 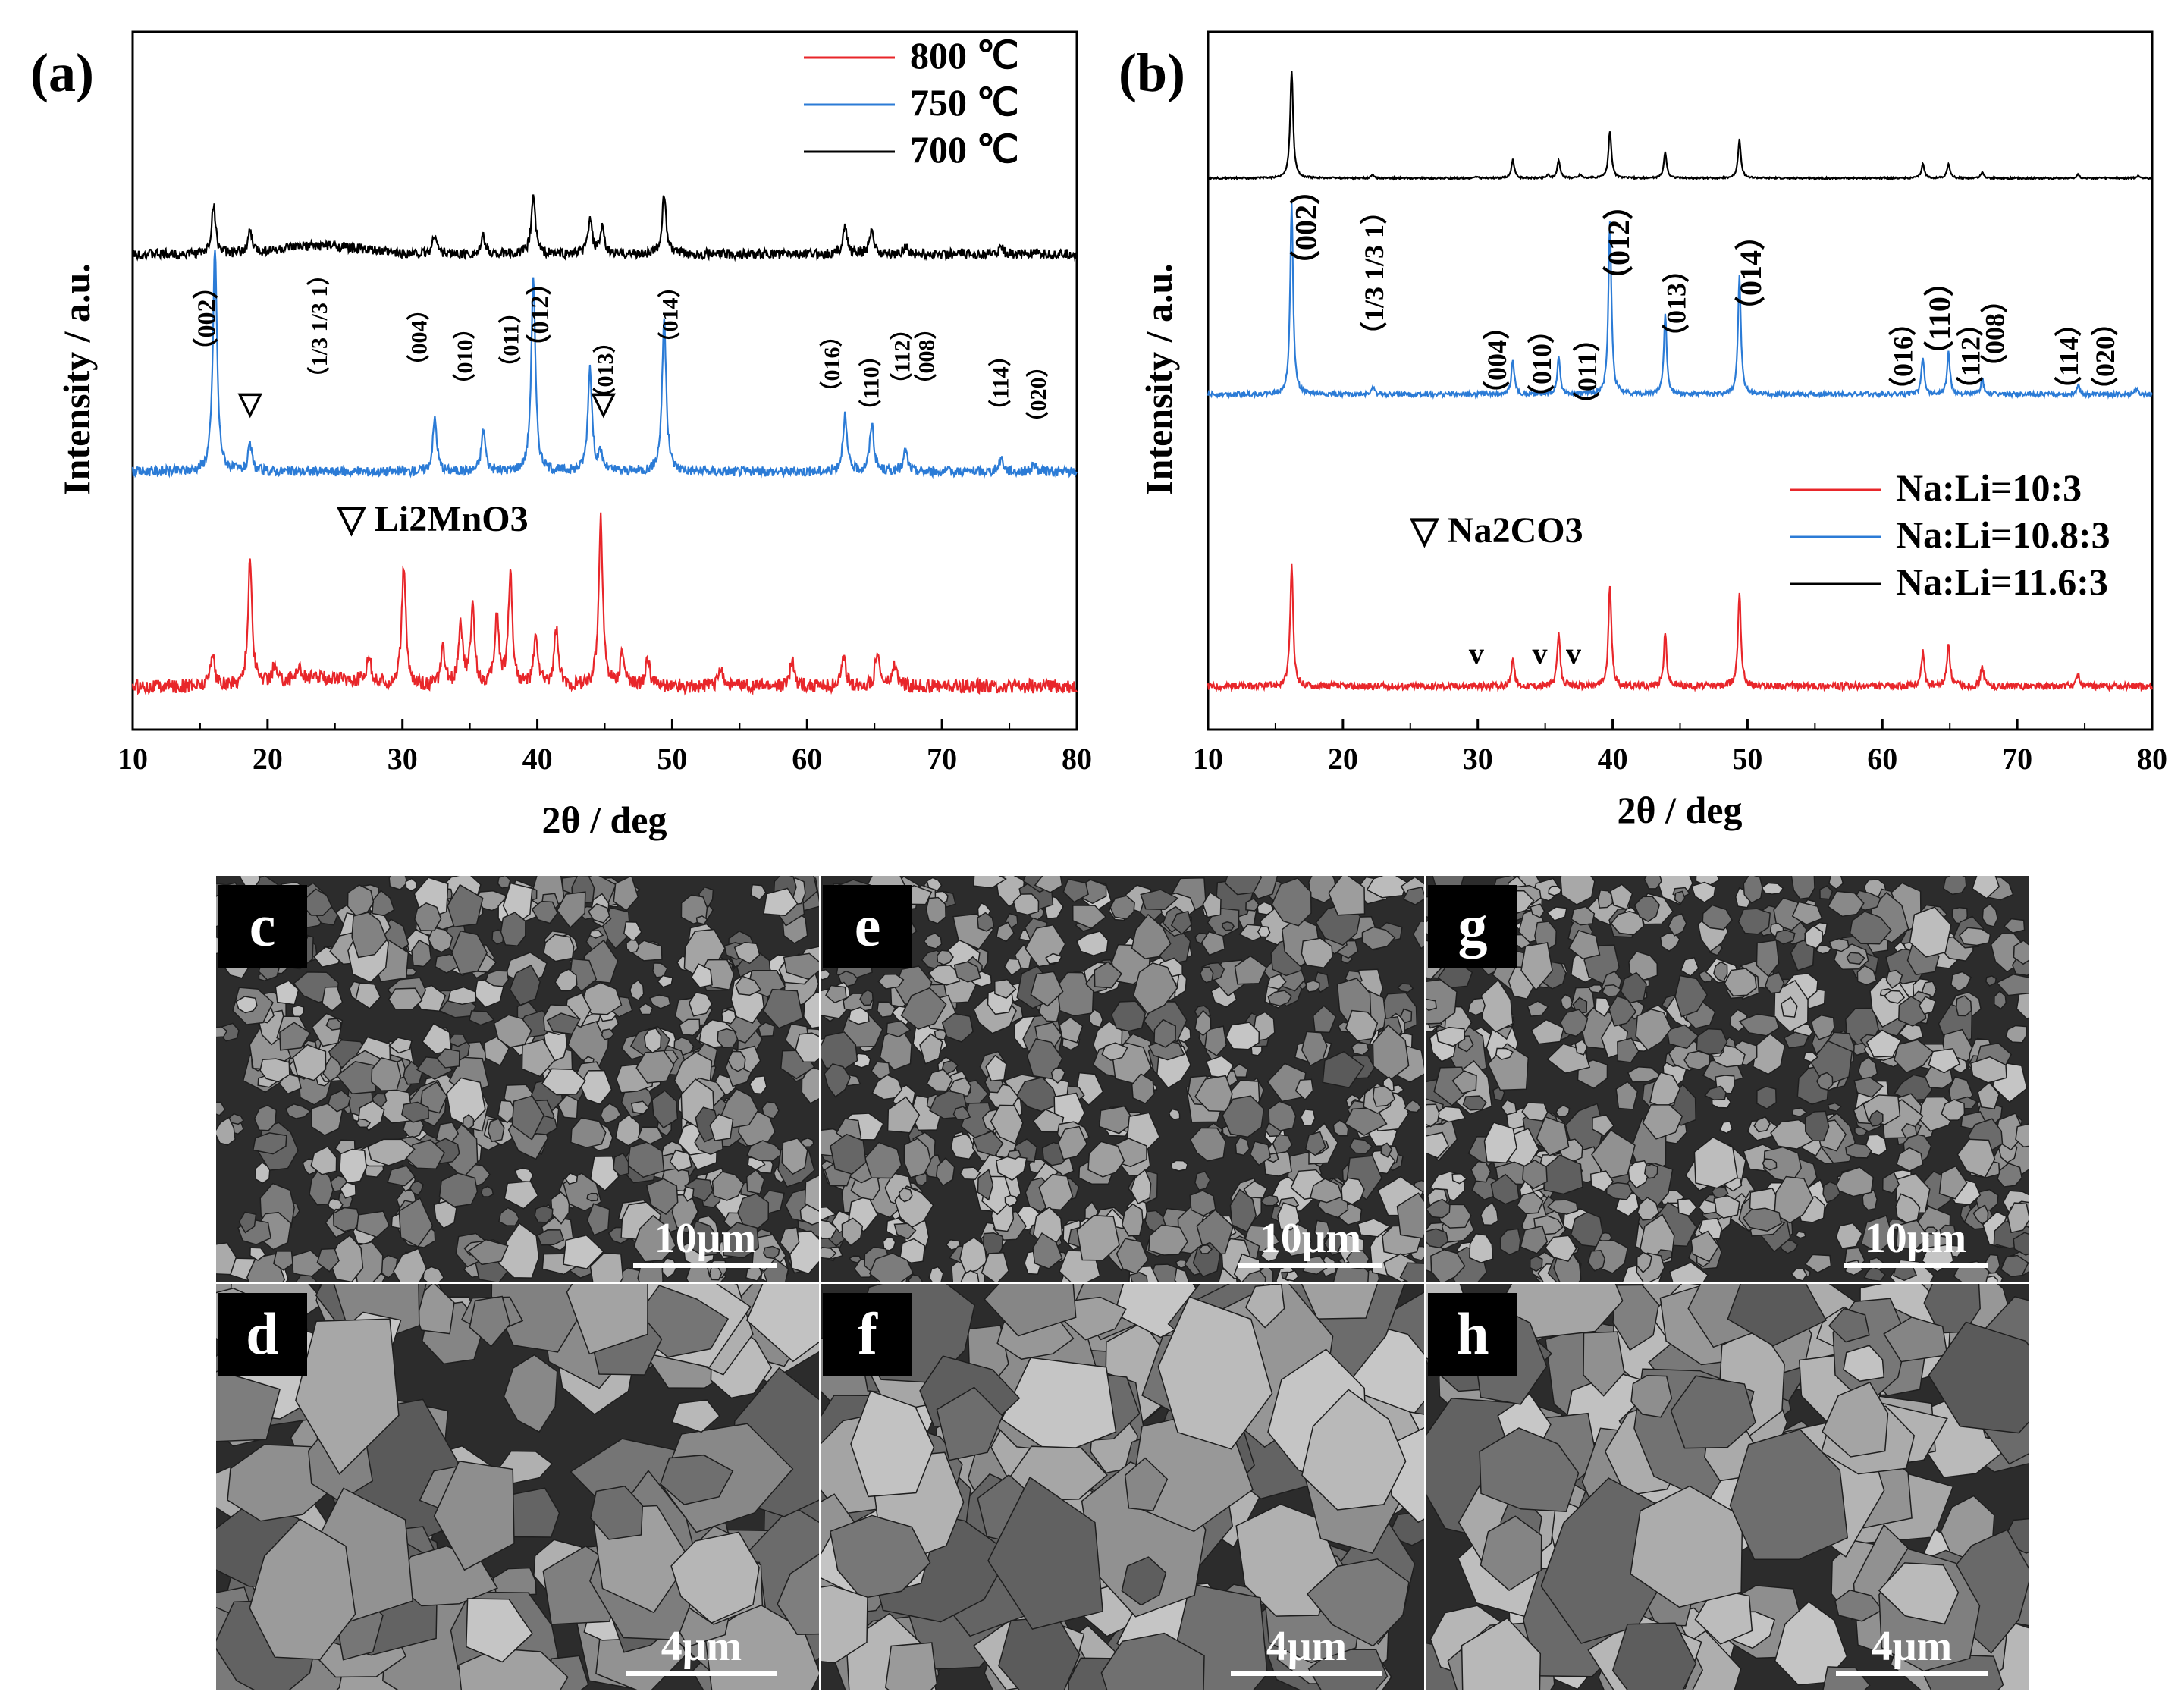 I want to click on x-tick-label: 20, so click(x=1343, y=759).